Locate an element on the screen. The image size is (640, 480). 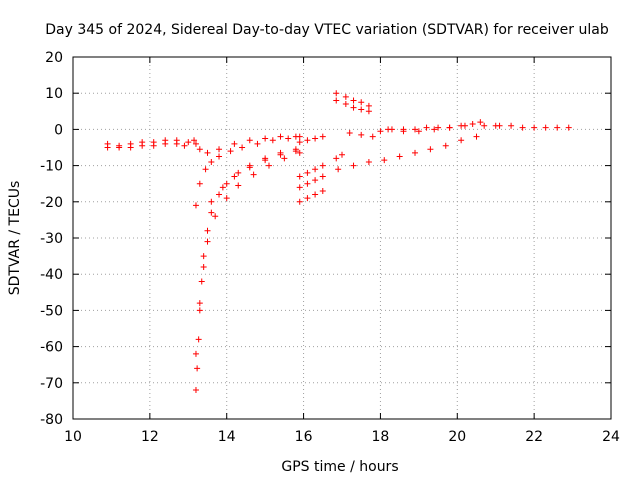
y-tick-label: -80 is located at coordinates (51, 420).